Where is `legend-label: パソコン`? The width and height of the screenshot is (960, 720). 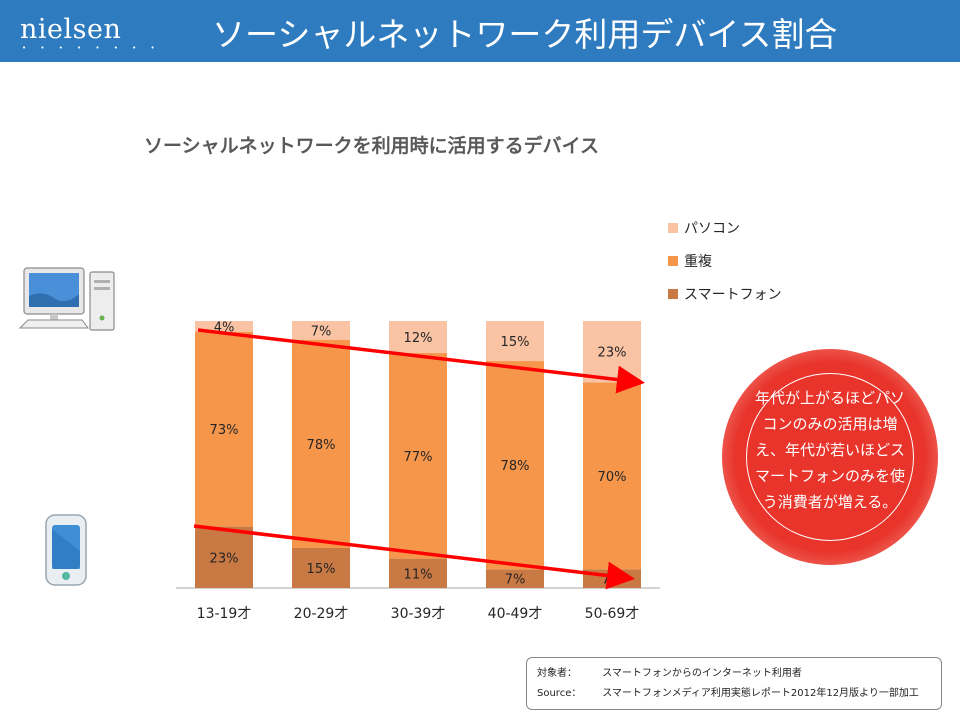 legend-label: パソコン is located at coordinates (712, 229).